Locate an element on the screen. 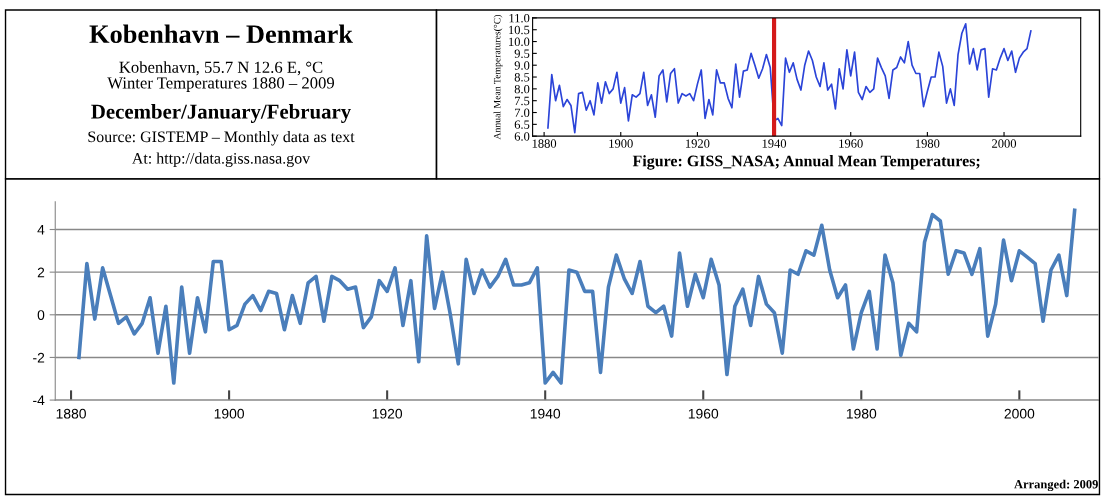 The width and height of the screenshot is (1105, 497). y-tick-label: 9.0 is located at coordinates (522, 65).